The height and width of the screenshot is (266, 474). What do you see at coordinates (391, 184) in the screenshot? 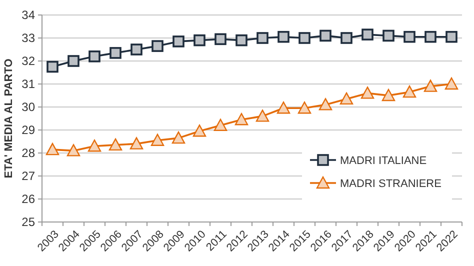
I see `legend-label: MADRI STRANIERE` at bounding box center [391, 184].